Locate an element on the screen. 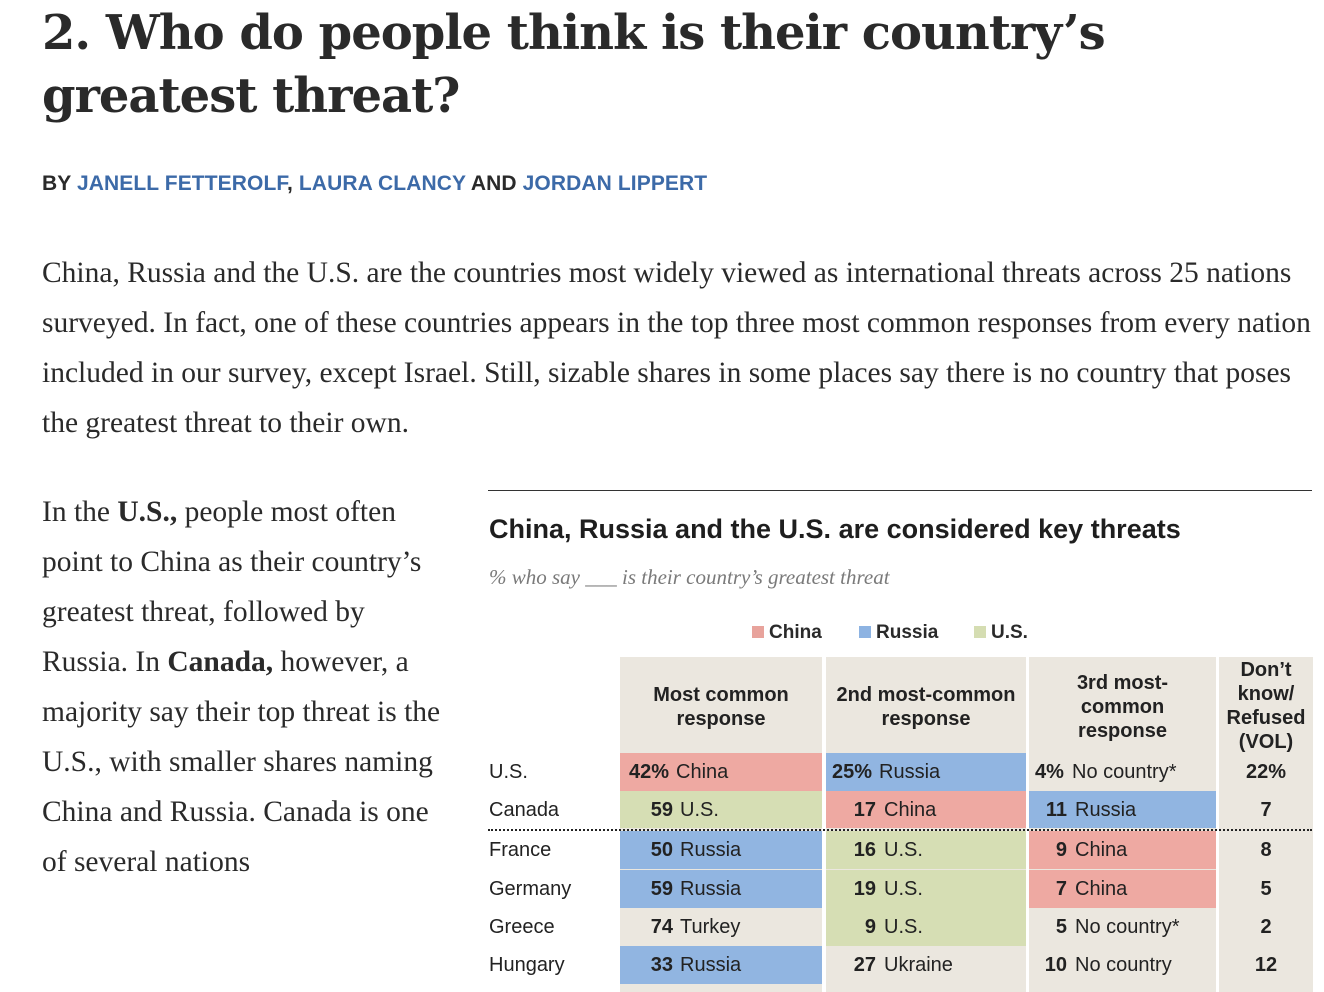  legend-label-us: U.S. is located at coordinates (1009, 632).